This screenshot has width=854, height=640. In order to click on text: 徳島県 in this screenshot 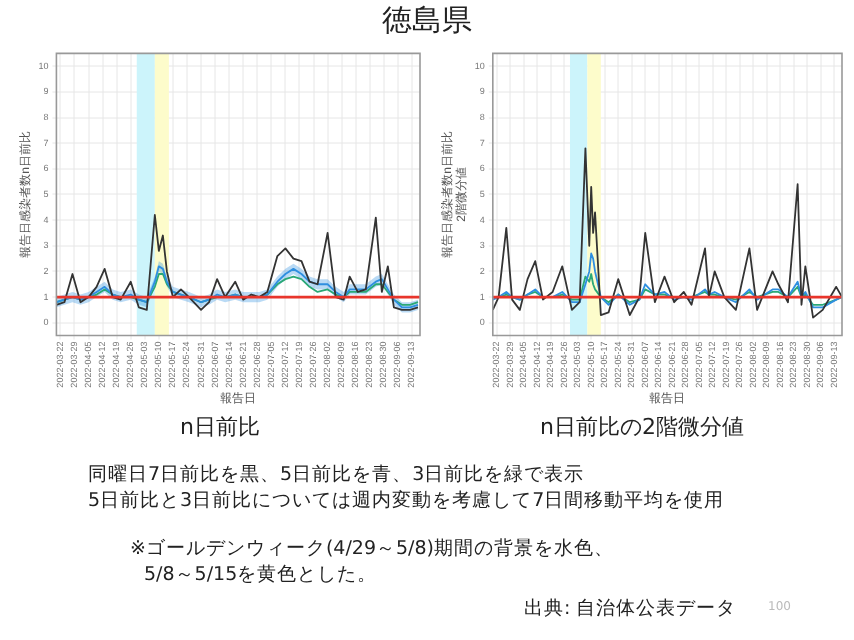, I will do `click(427, 21)`.